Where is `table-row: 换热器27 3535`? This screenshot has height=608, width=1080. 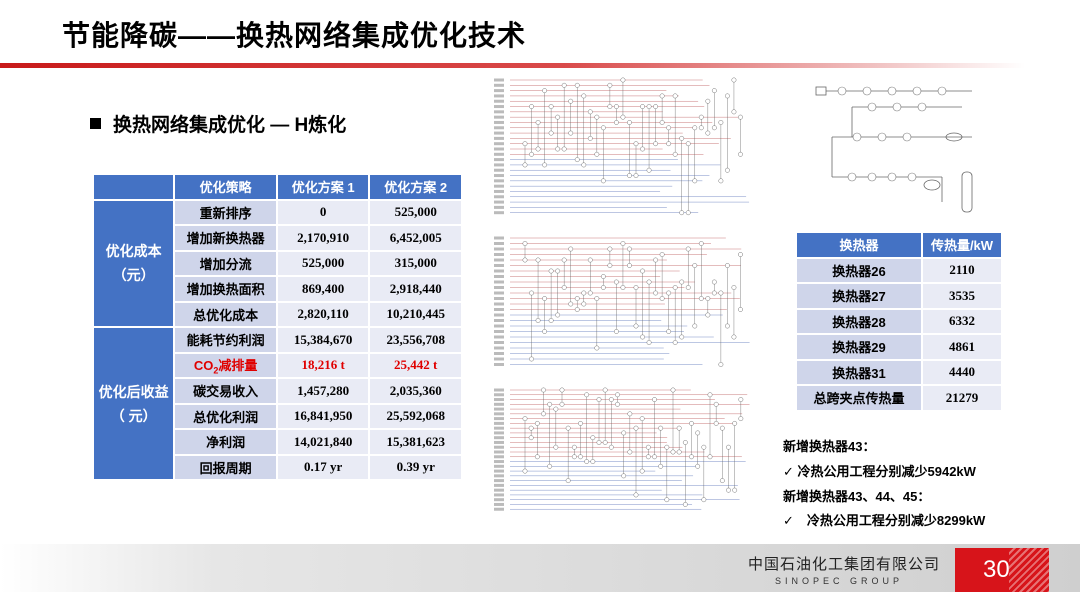 table-row: 换热器27 3535 is located at coordinates (899, 296).